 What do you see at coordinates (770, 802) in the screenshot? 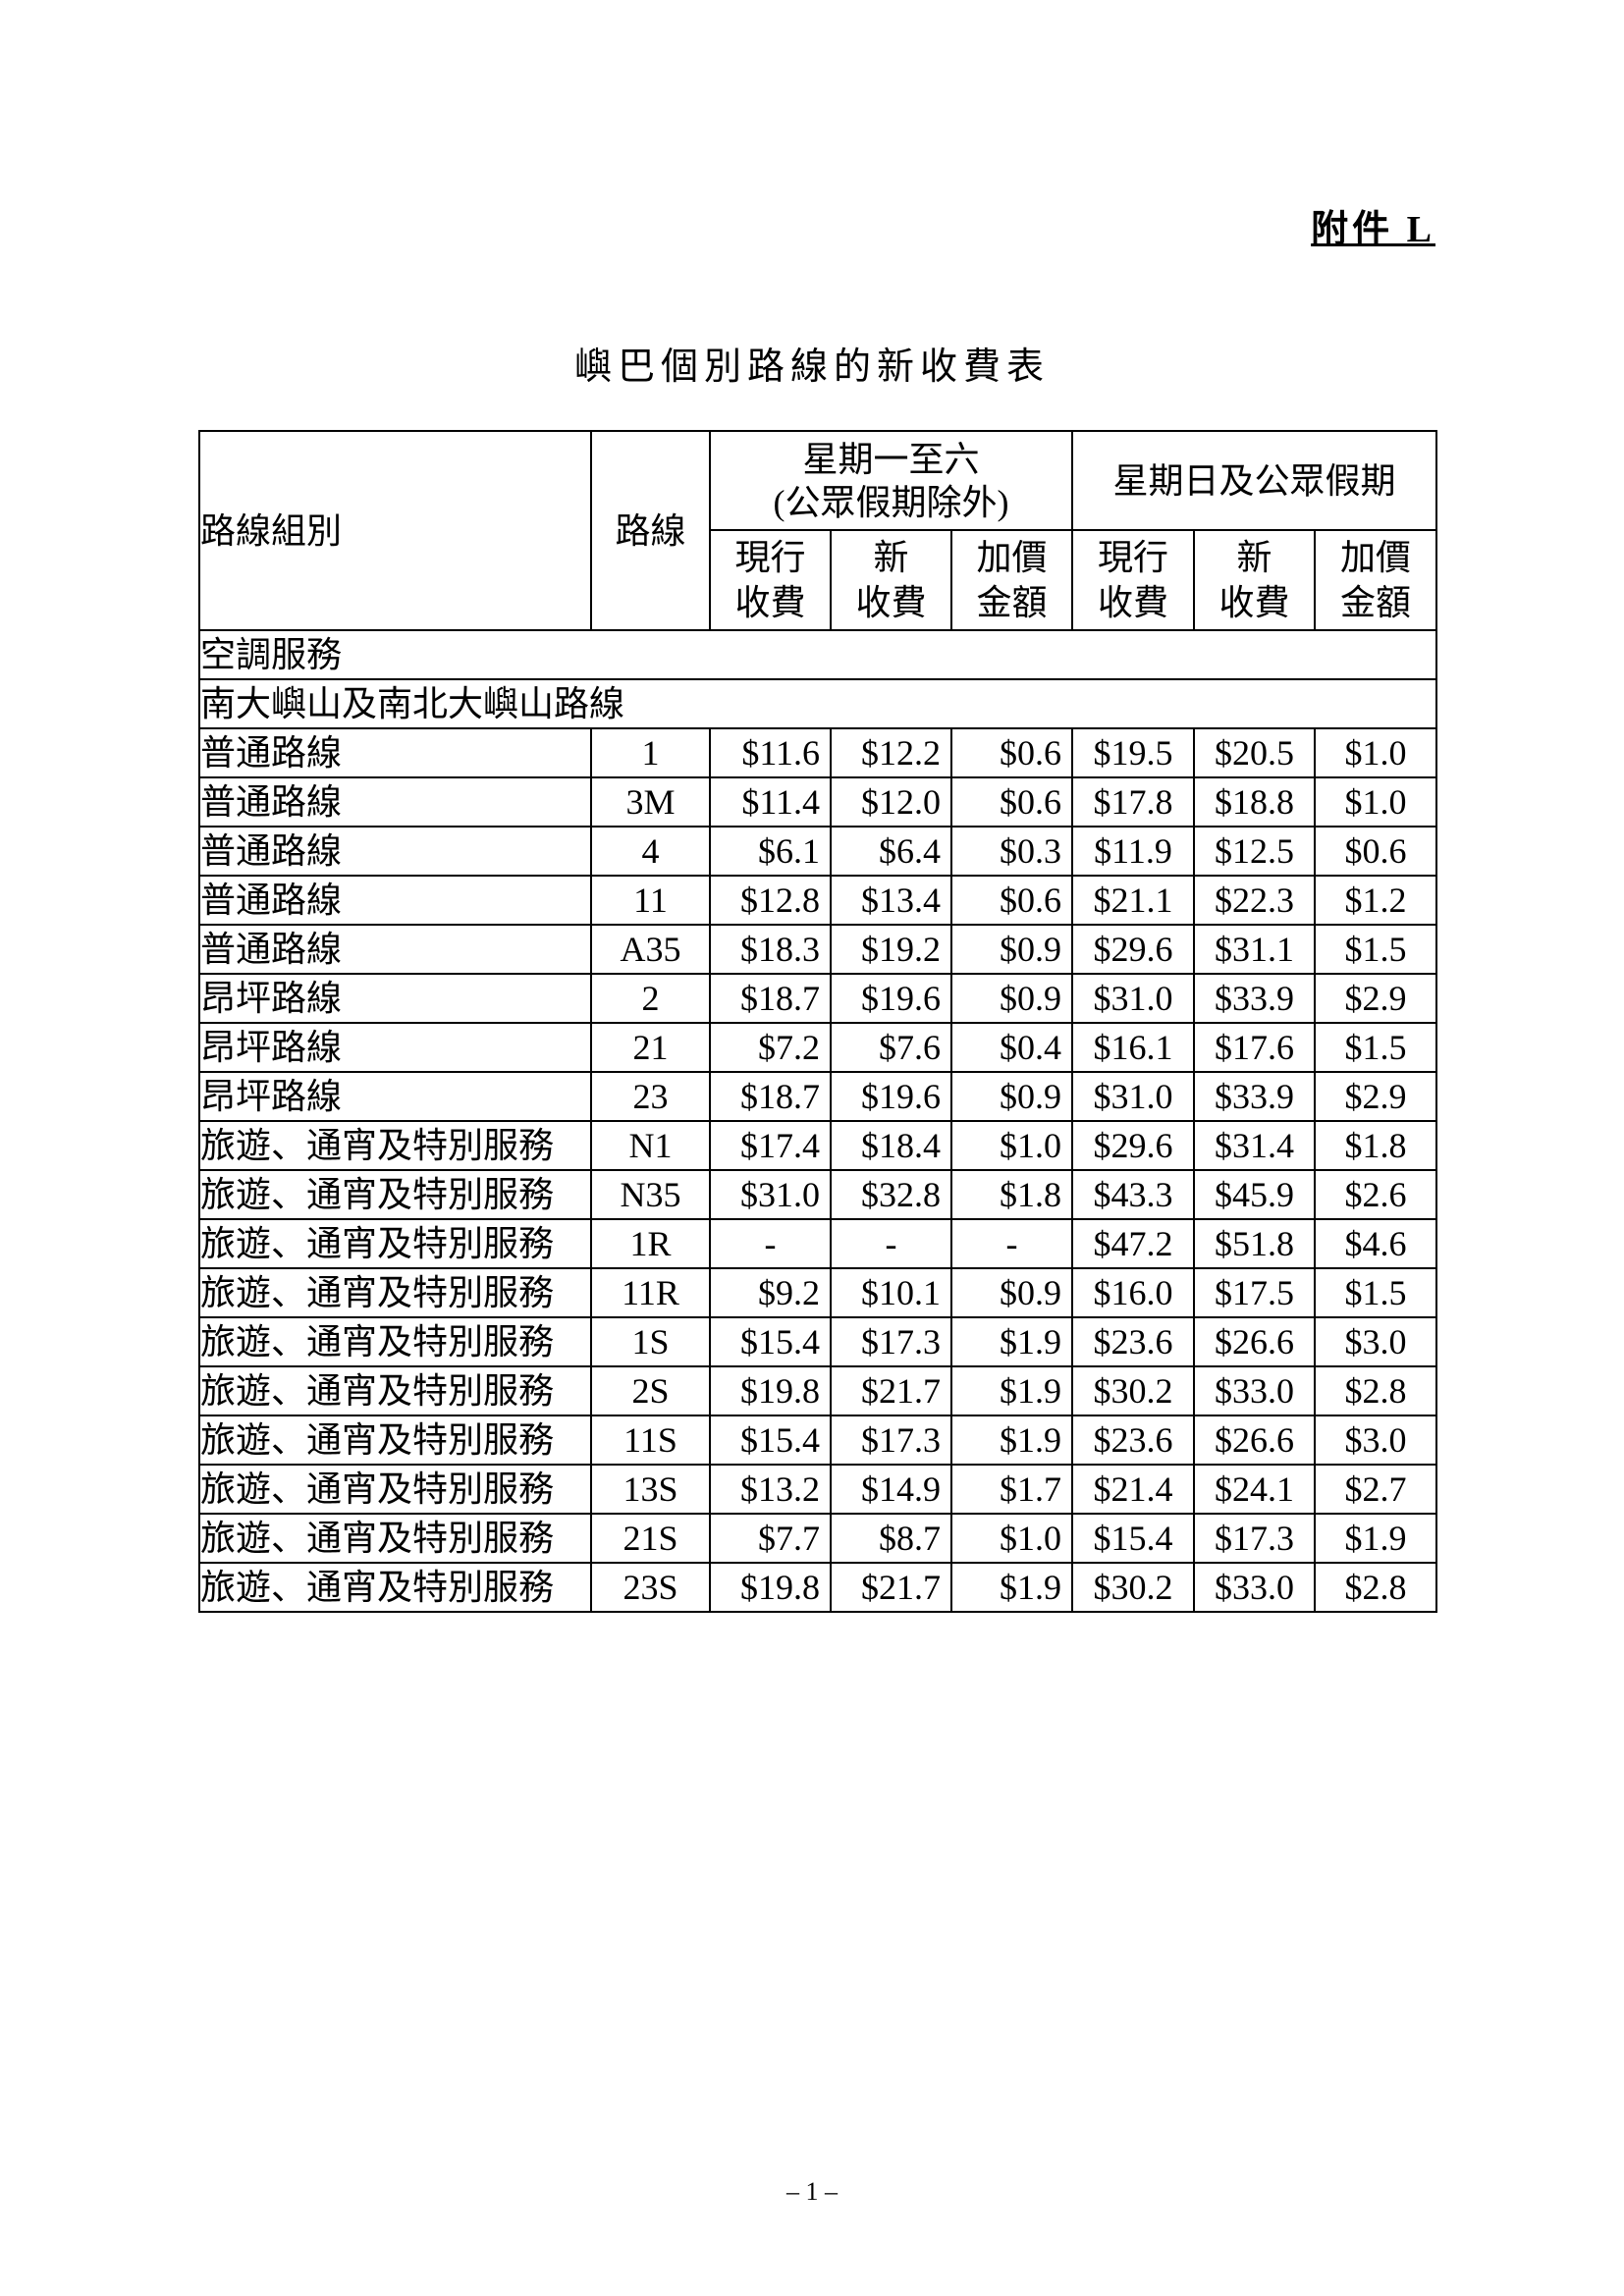
I see `fare-cell: $11.4` at bounding box center [770, 802].